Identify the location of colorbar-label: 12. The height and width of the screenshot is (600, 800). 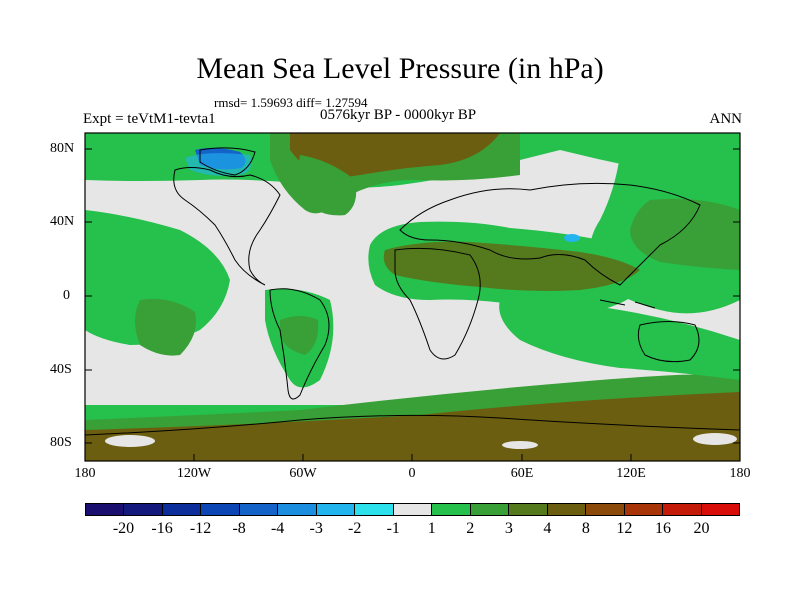
(624, 528).